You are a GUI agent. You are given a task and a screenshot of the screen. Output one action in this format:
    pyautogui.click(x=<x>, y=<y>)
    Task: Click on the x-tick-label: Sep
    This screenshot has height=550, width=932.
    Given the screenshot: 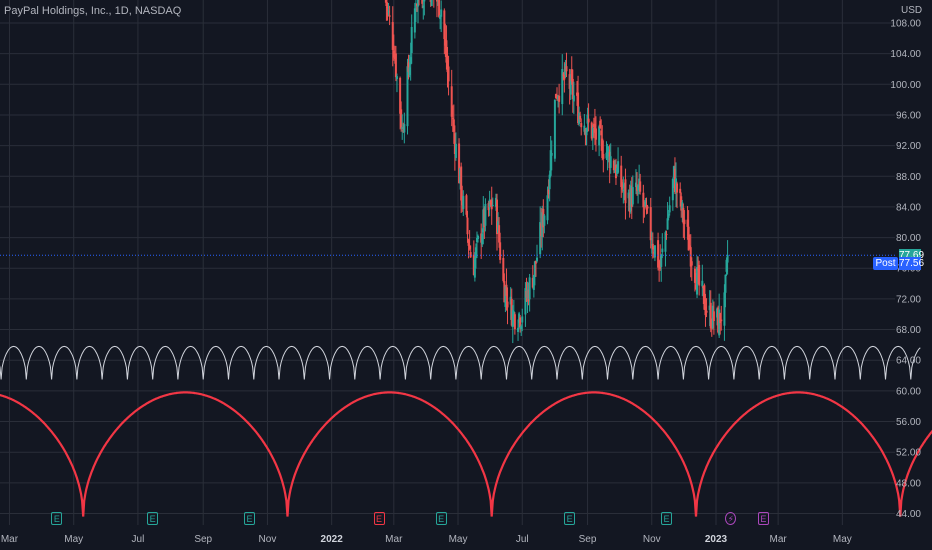 What is the action you would take?
    pyautogui.click(x=588, y=539)
    